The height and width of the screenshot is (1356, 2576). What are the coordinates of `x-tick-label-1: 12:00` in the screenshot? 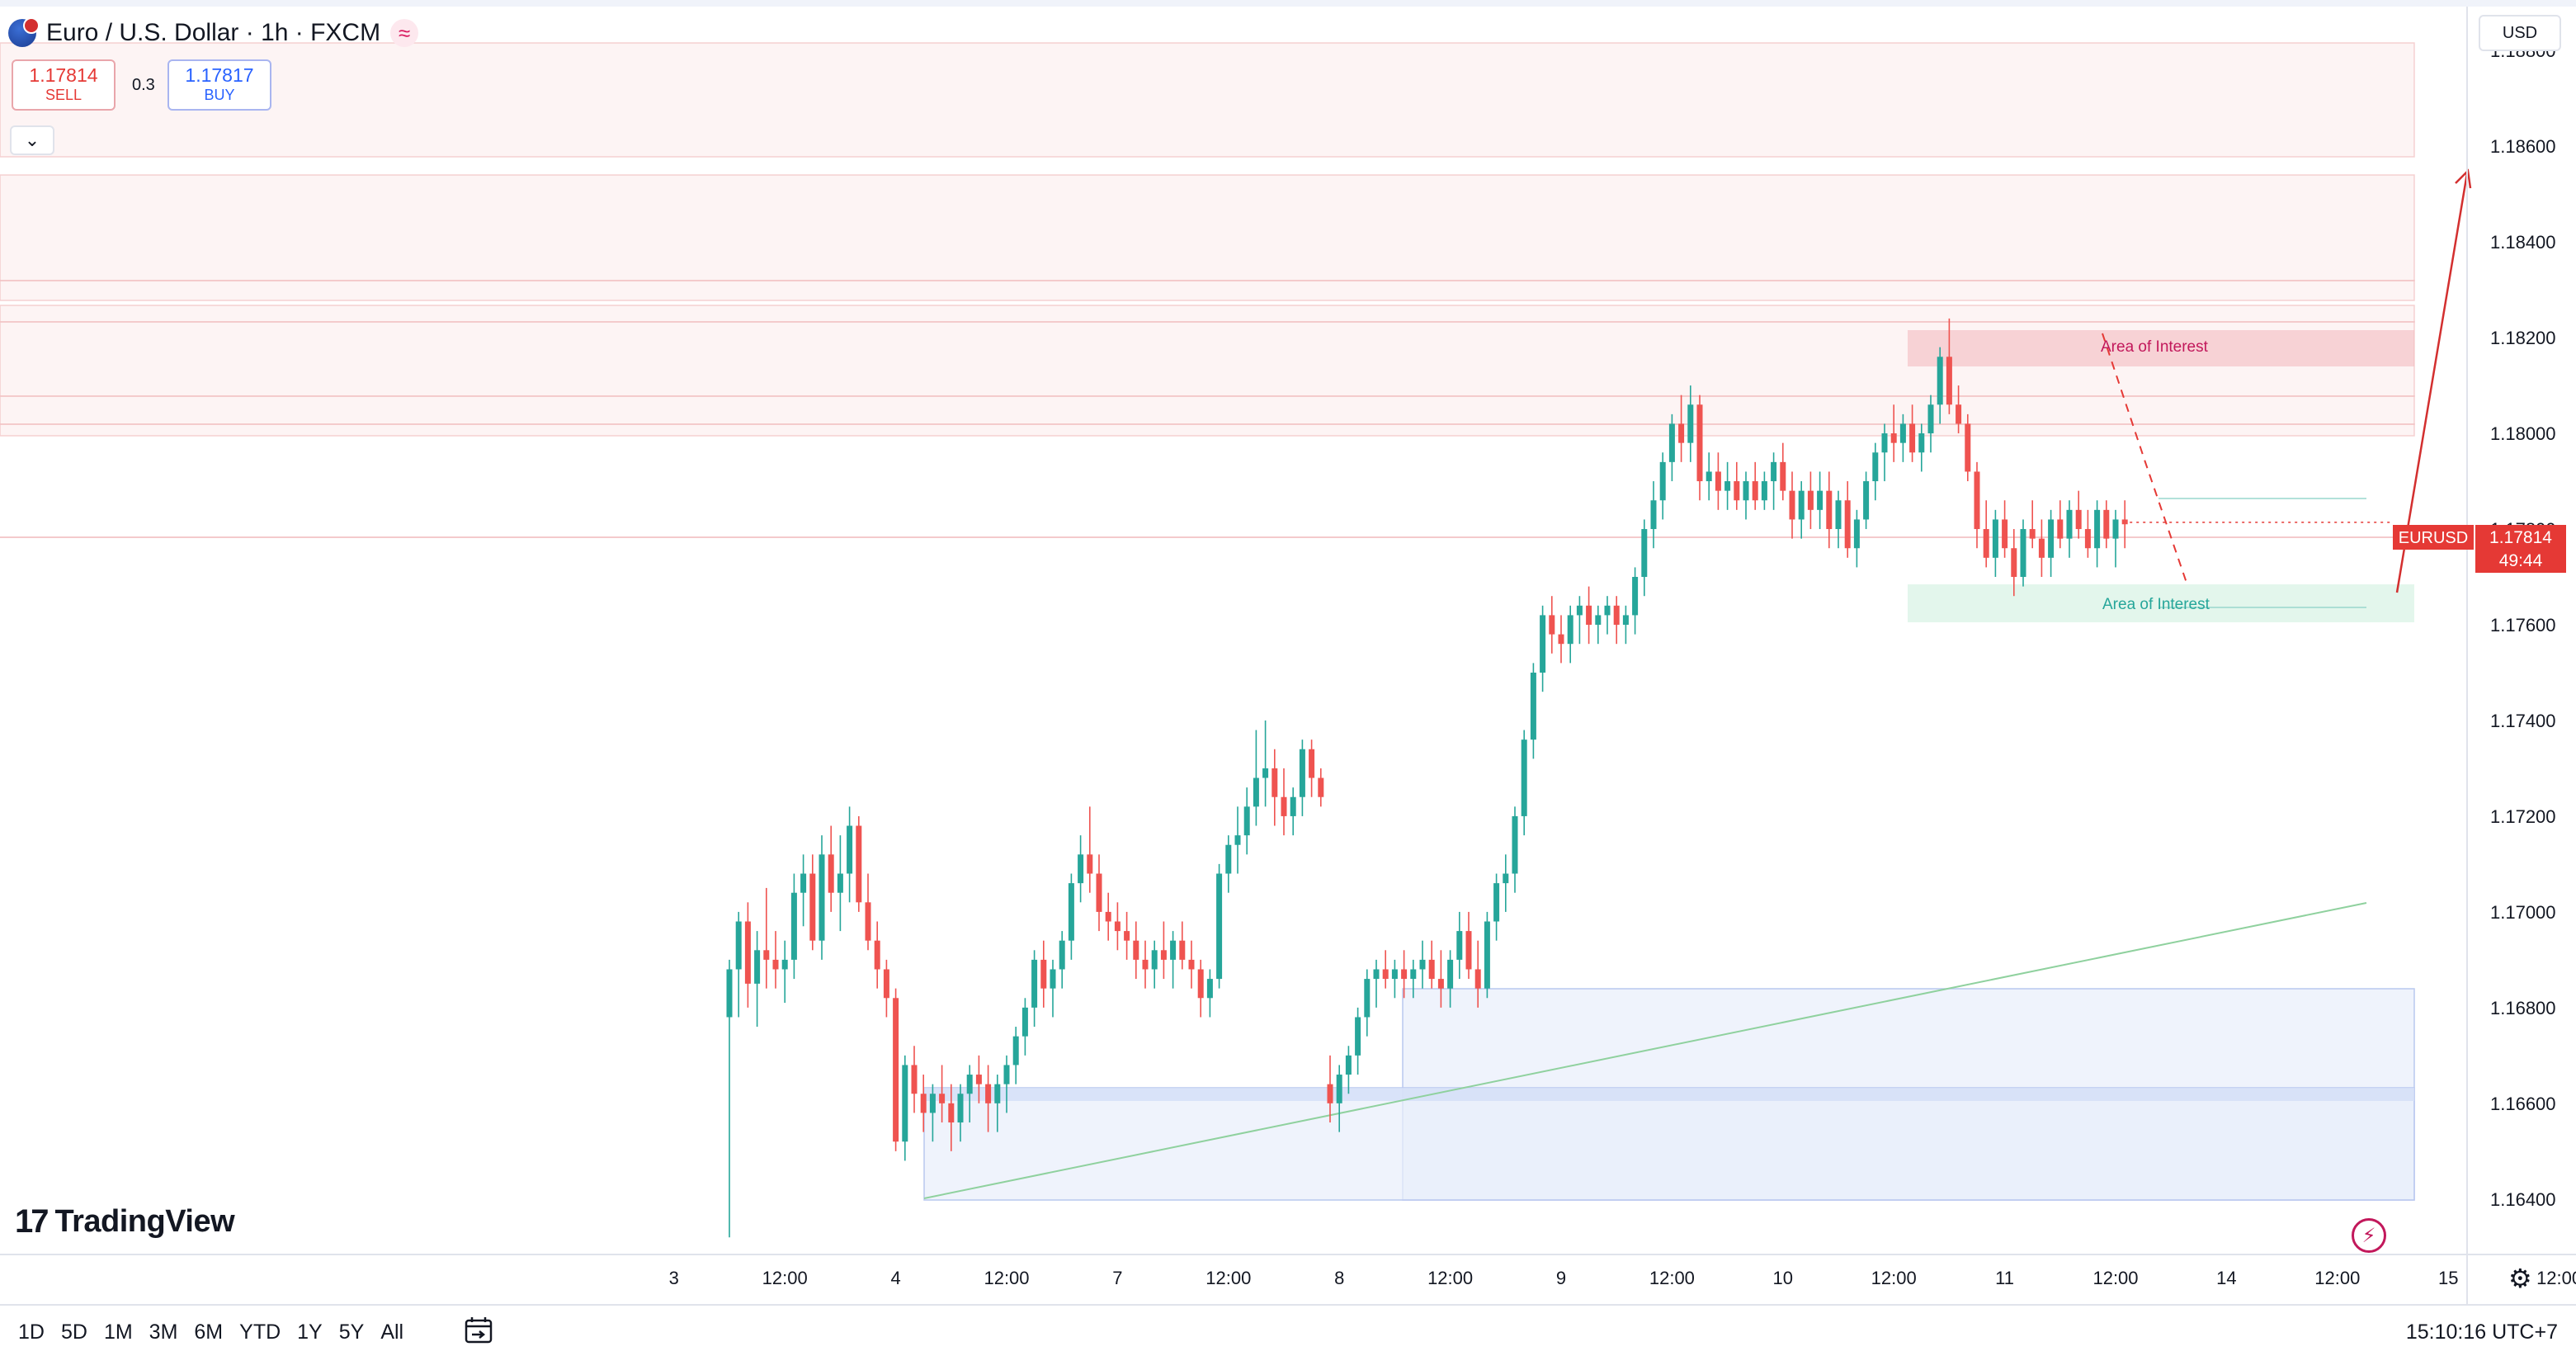 It's located at (785, 1278).